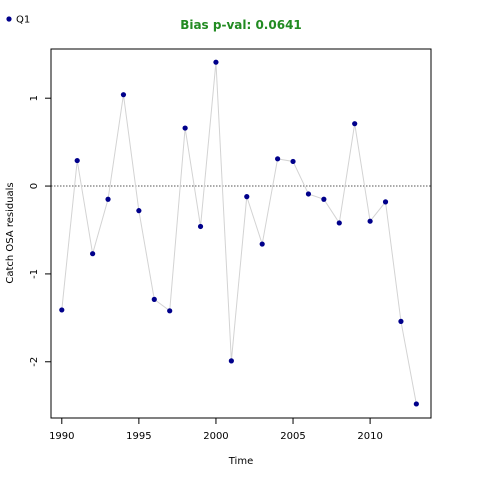  What do you see at coordinates (23, 20) in the screenshot?
I see `legend-label: Q1` at bounding box center [23, 20].